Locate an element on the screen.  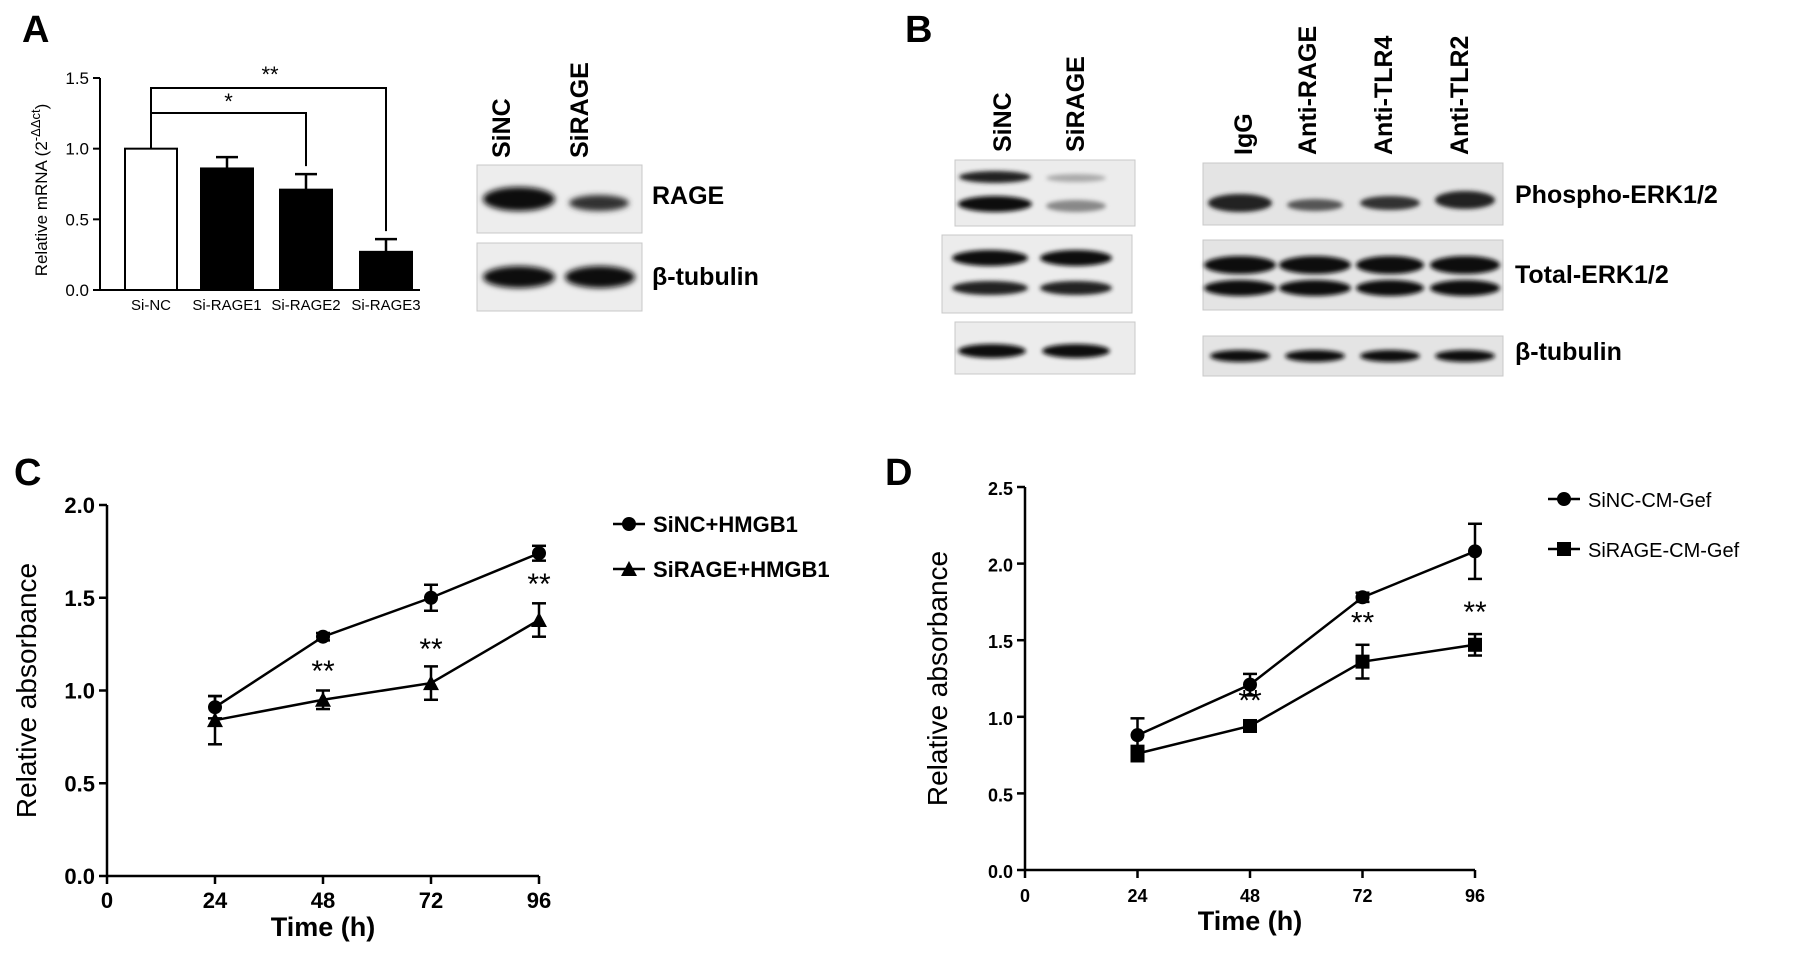
line-d-y-axis-label: Relative absorbance is located at coordinates (937, 678).